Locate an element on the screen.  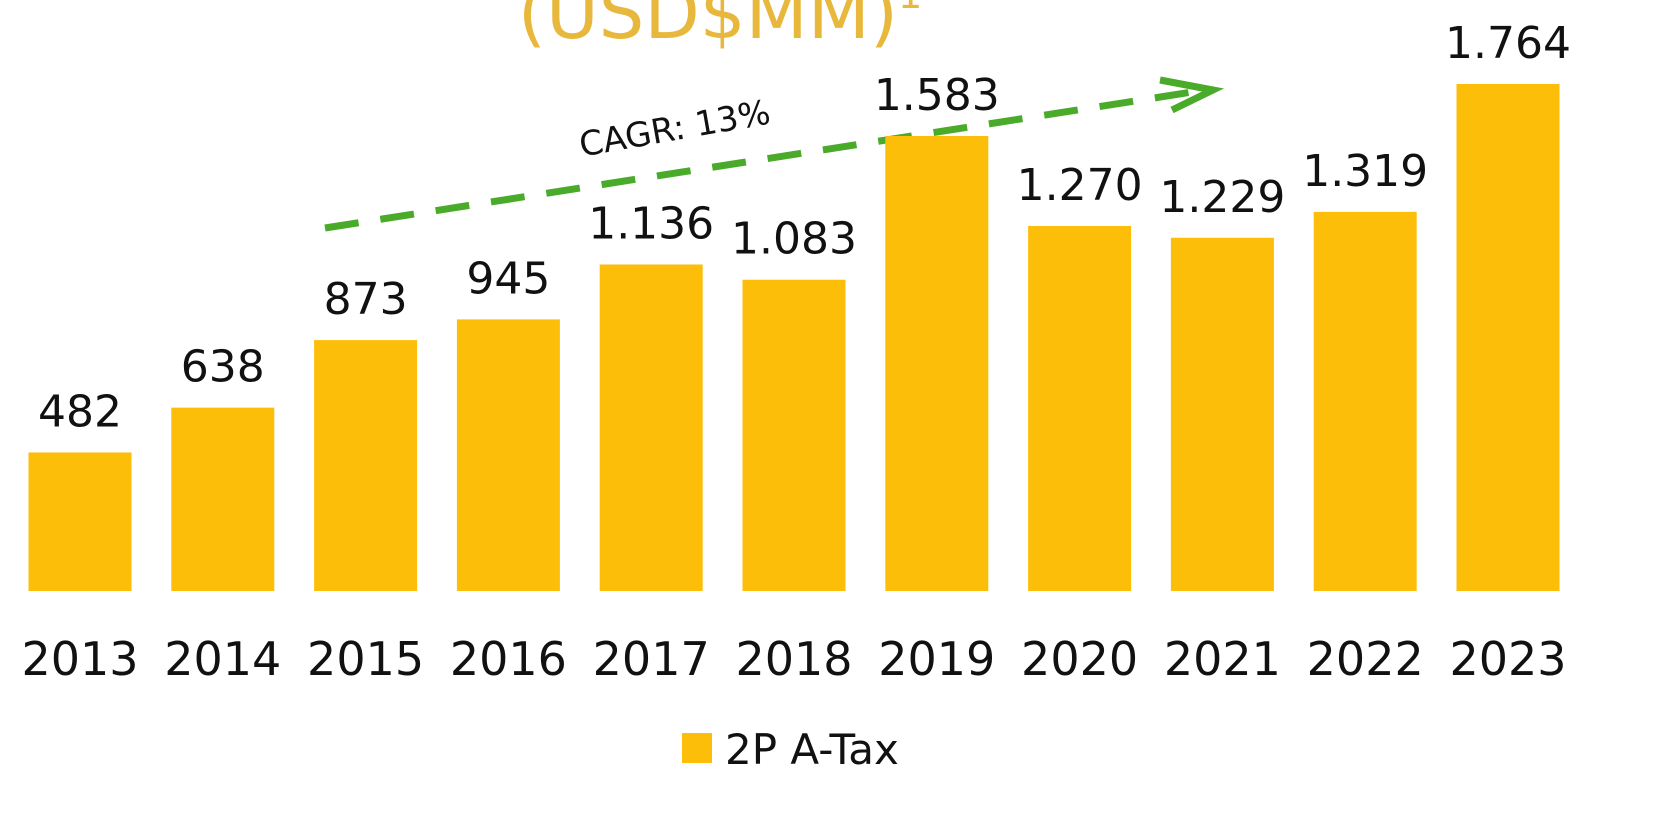
title-text: (USD$MM) is located at coordinates (708, 27).